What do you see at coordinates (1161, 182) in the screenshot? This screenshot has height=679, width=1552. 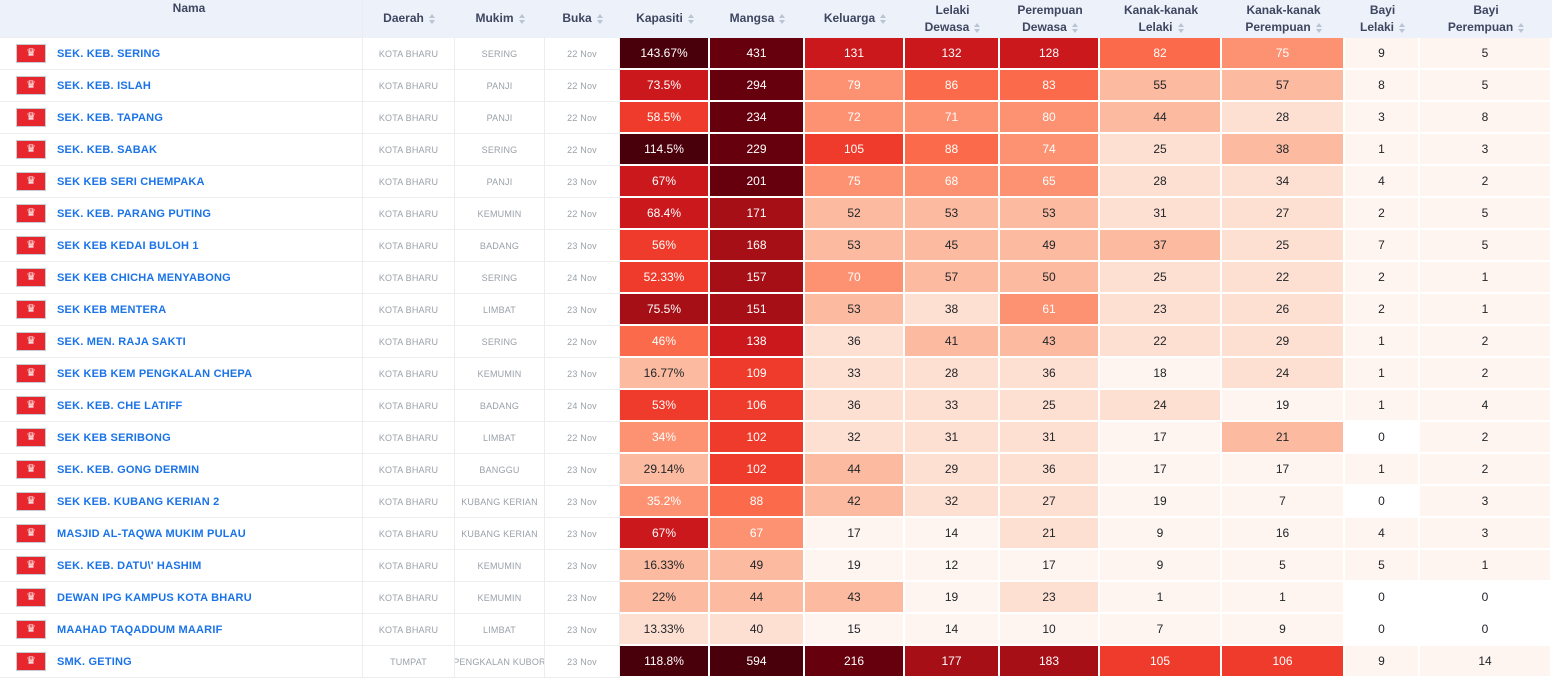 I see `kanak_lelaki-cell: 28` at bounding box center [1161, 182].